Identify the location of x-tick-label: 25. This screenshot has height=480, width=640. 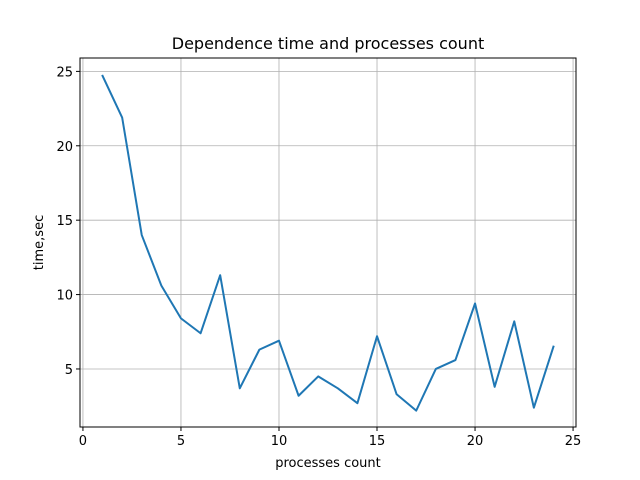
(573, 441).